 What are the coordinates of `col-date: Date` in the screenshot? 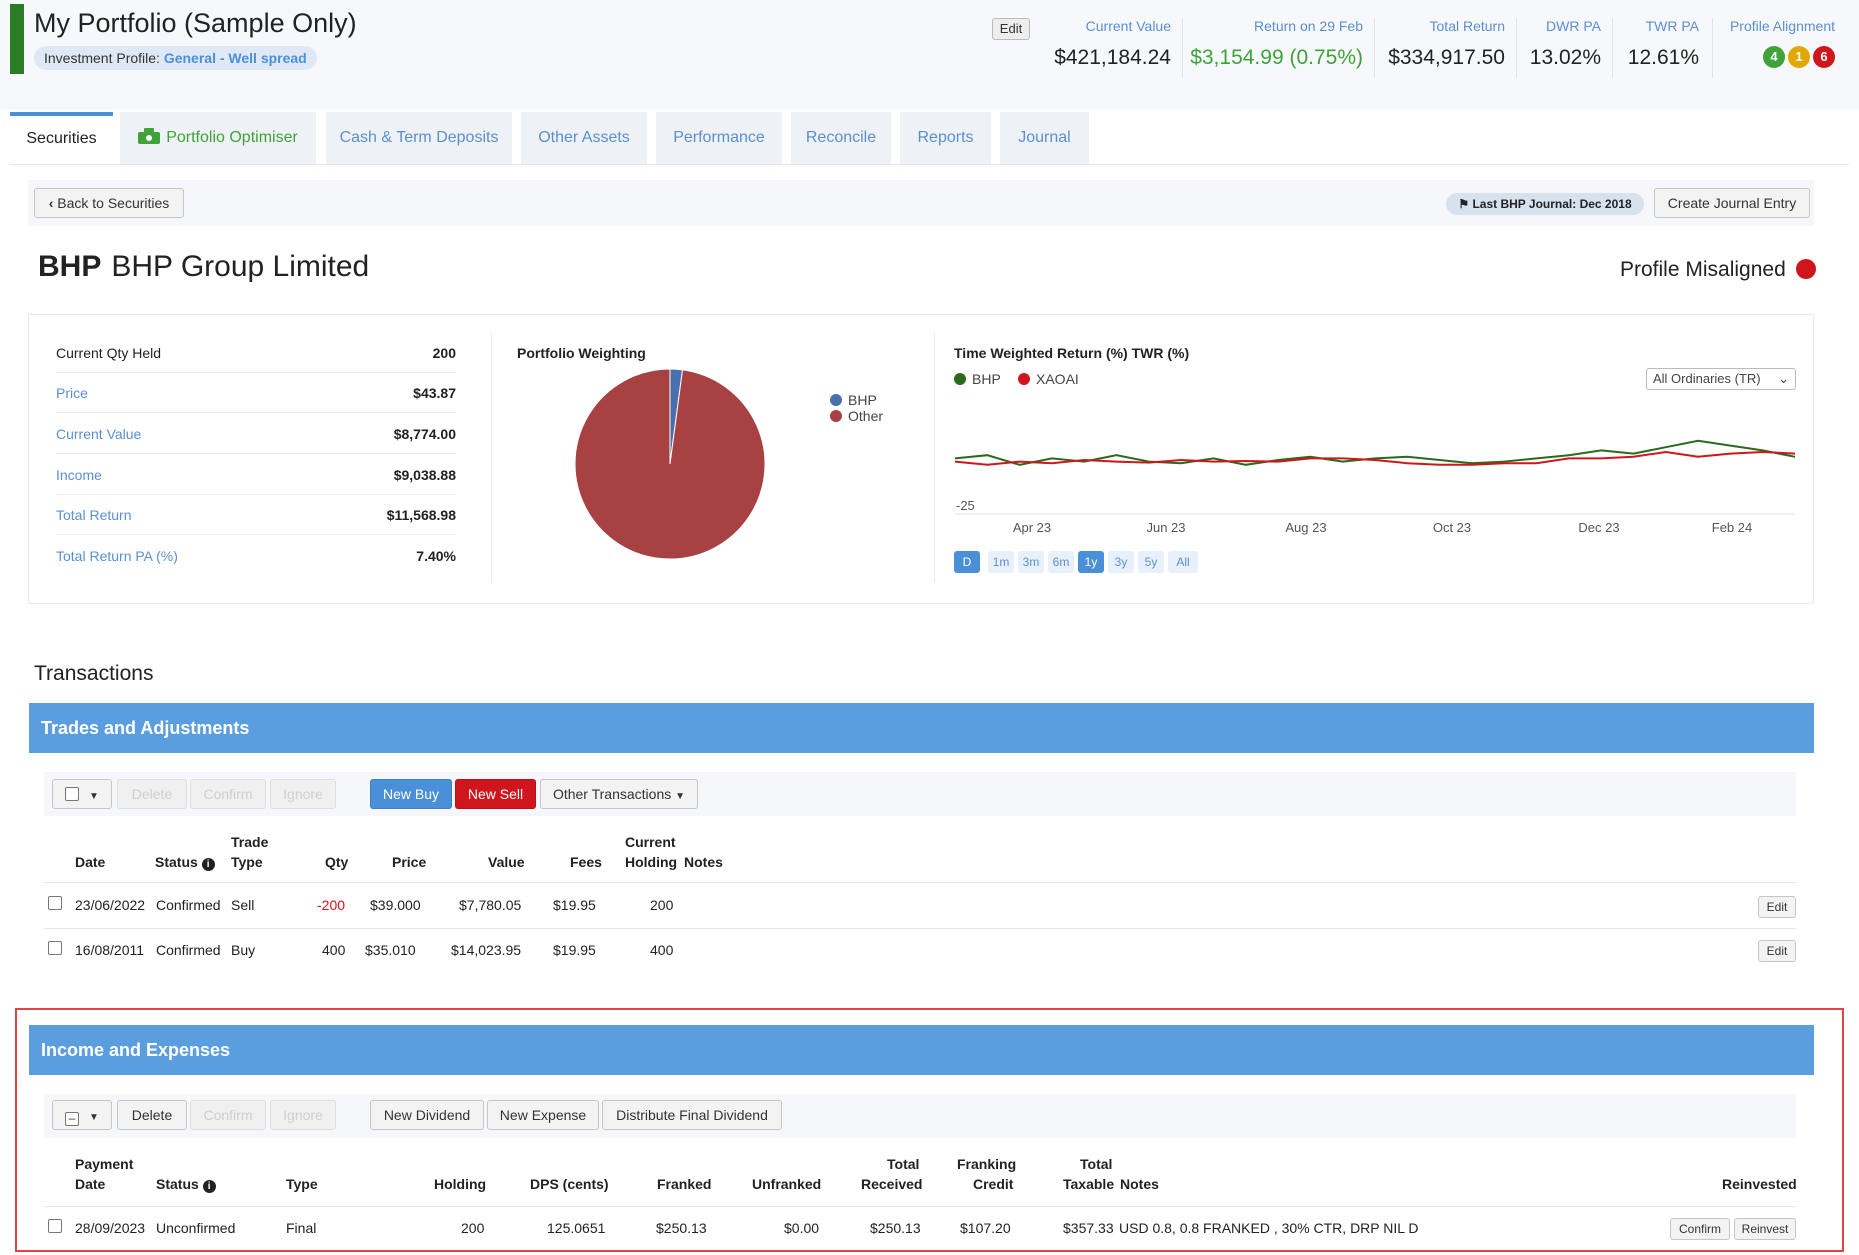 It's located at (90, 862).